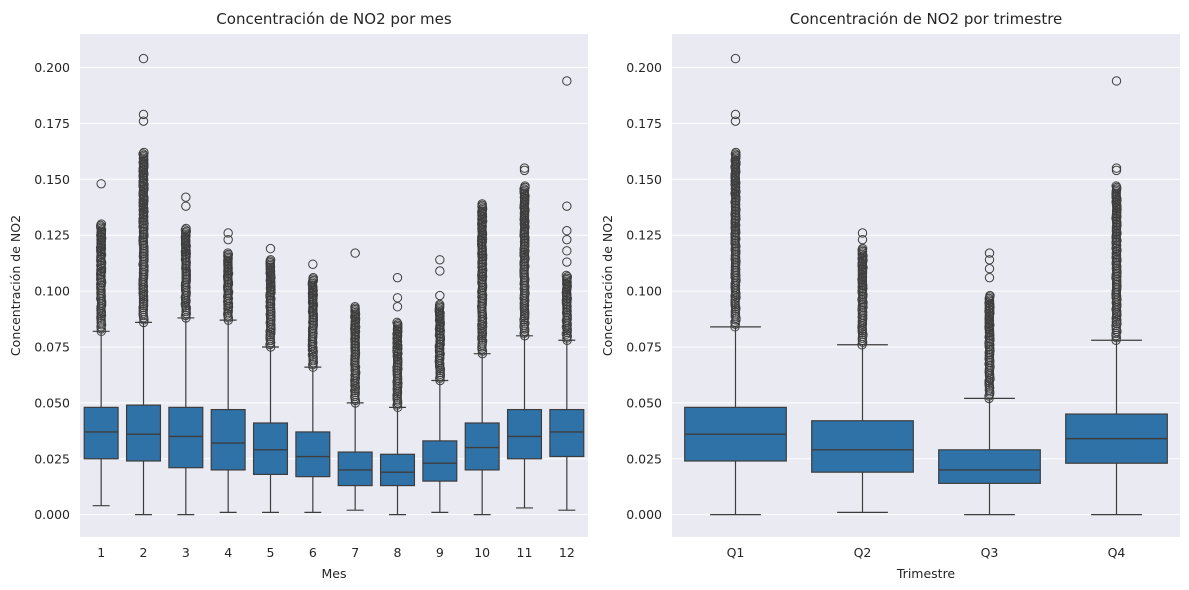 The height and width of the screenshot is (590, 1189). I want to click on x-tick-label: Q4, so click(1117, 552).